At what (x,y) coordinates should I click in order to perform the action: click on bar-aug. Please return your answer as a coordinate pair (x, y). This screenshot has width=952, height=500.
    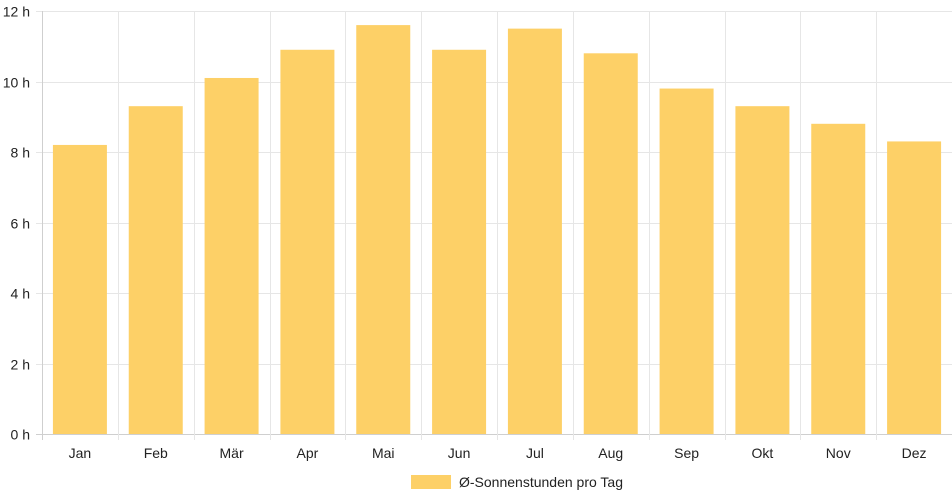
    Looking at the image, I should click on (610, 244).